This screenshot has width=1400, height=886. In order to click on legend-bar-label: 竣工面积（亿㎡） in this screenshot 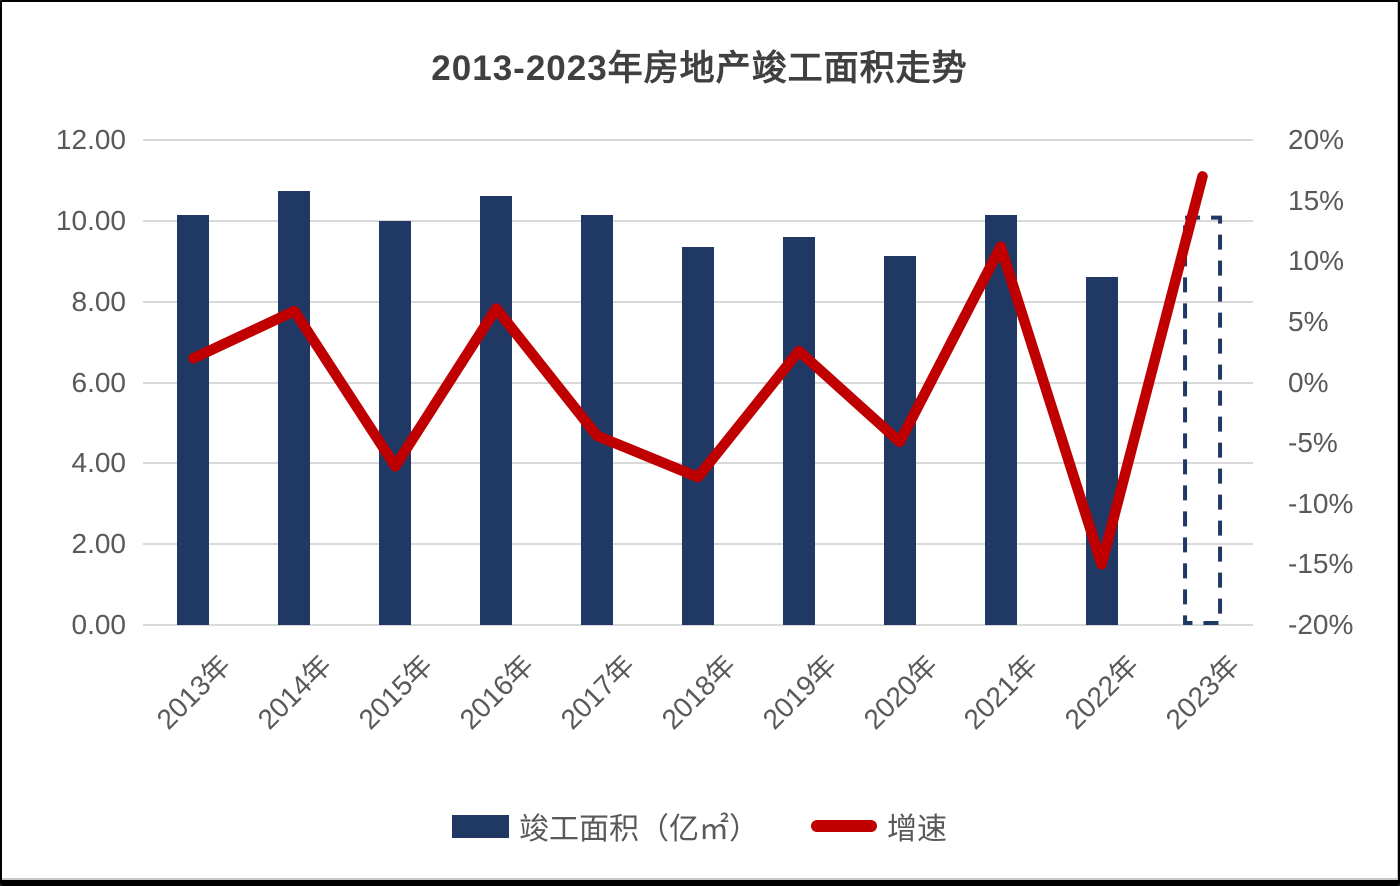, I will do `click(639, 829)`.